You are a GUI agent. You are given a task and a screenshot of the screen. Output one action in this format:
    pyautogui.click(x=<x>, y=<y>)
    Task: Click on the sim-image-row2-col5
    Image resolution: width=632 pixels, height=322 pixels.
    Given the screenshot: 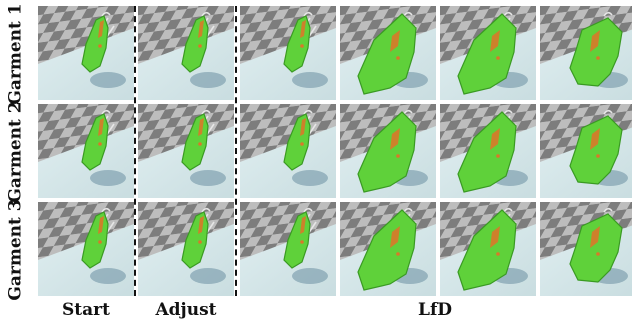 What is the action you would take?
    pyautogui.click(x=488, y=151)
    